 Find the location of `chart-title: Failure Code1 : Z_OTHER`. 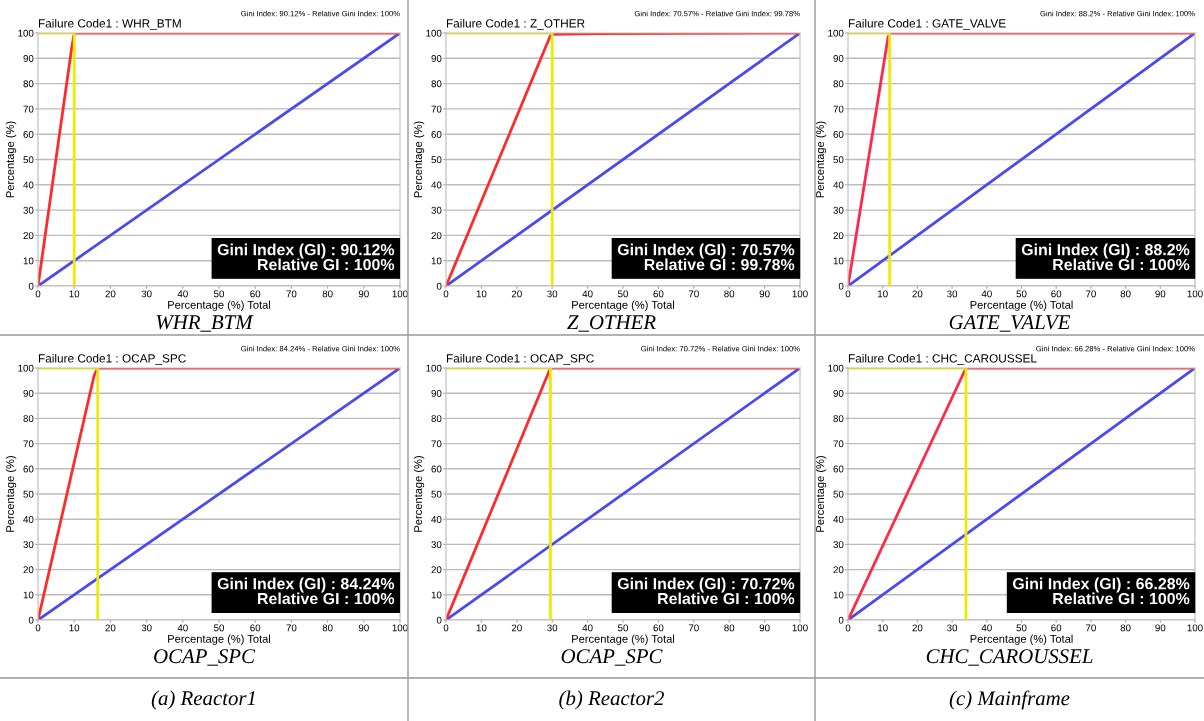

chart-title: Failure Code1 : Z_OTHER is located at coordinates (515, 24).